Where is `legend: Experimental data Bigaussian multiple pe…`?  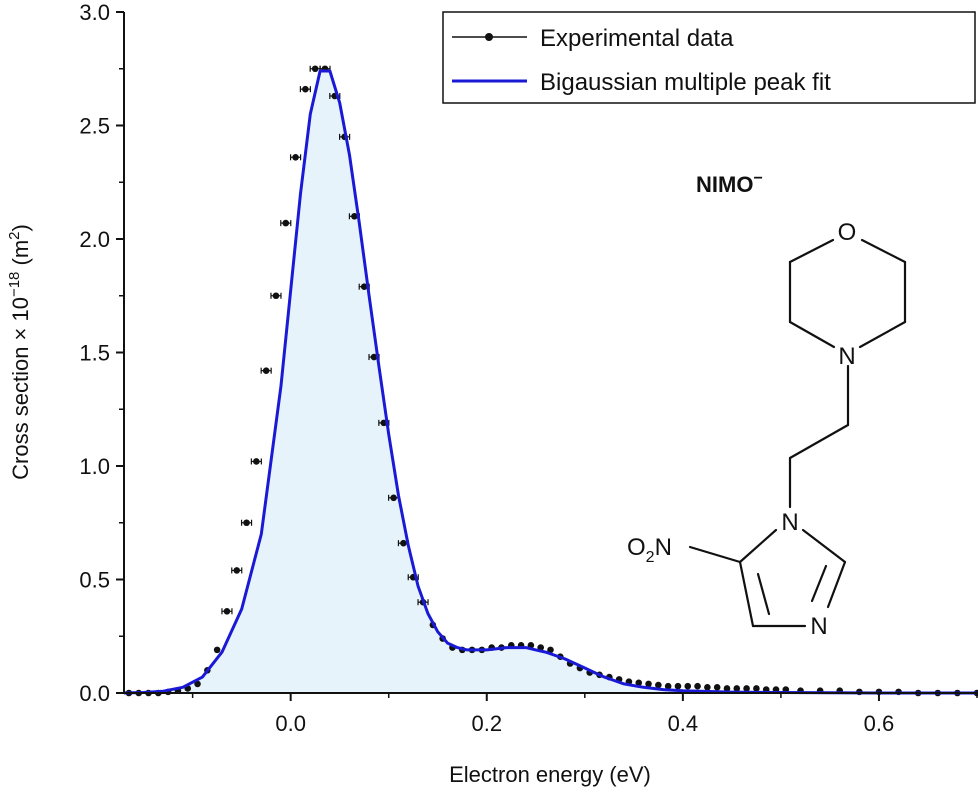 legend: Experimental data Bigaussian multiple pe… is located at coordinates (709, 57).